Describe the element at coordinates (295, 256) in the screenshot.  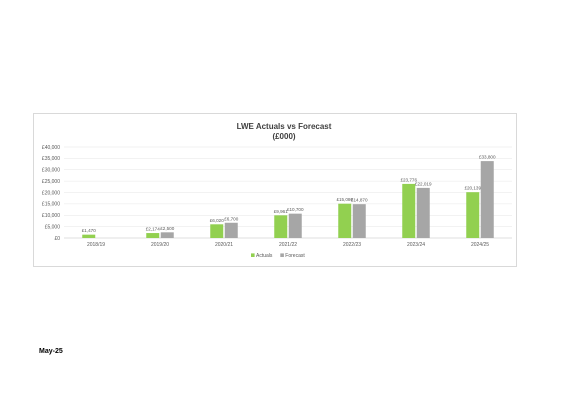
I see `legend-label: Forecast` at that location.